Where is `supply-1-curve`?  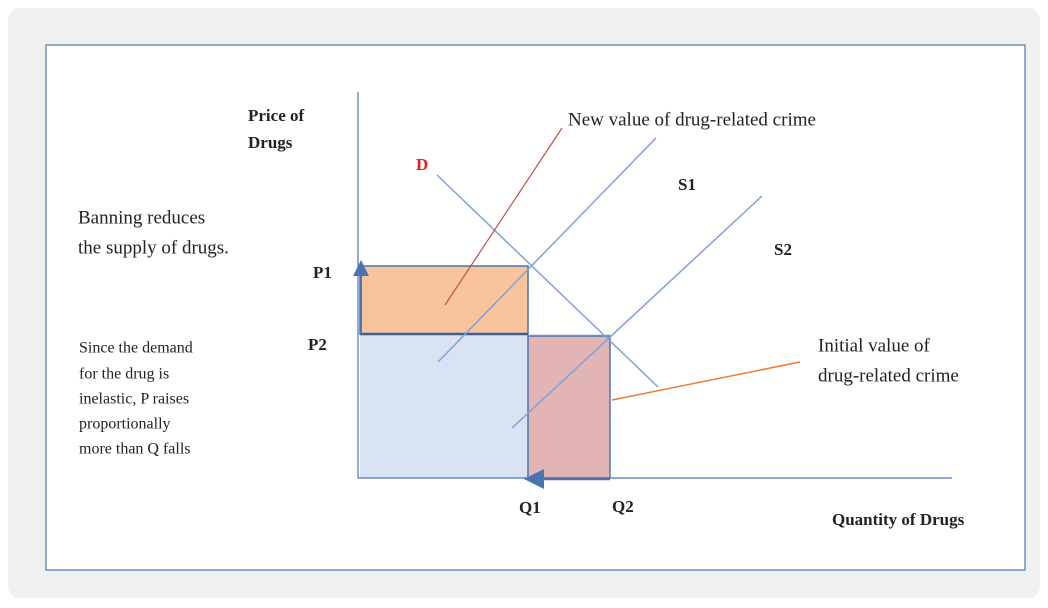
supply-1-curve is located at coordinates (547, 250).